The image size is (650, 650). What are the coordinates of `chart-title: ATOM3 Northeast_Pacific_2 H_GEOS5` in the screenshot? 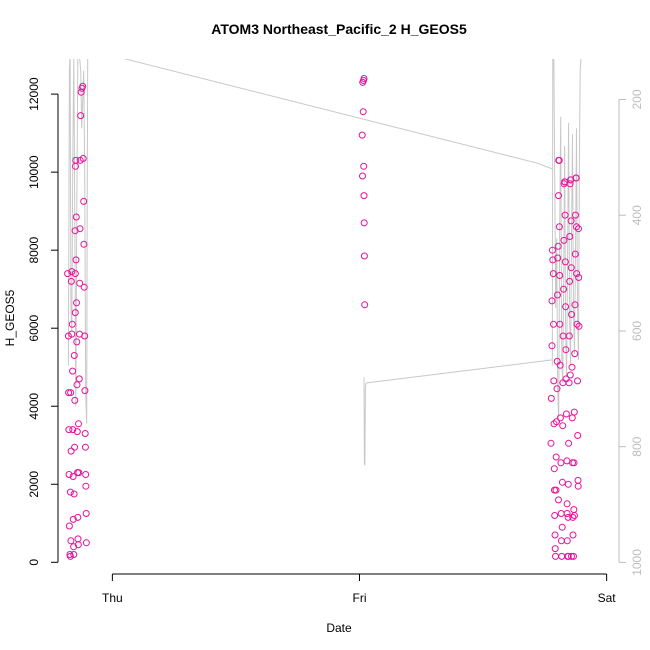 It's located at (339, 29).